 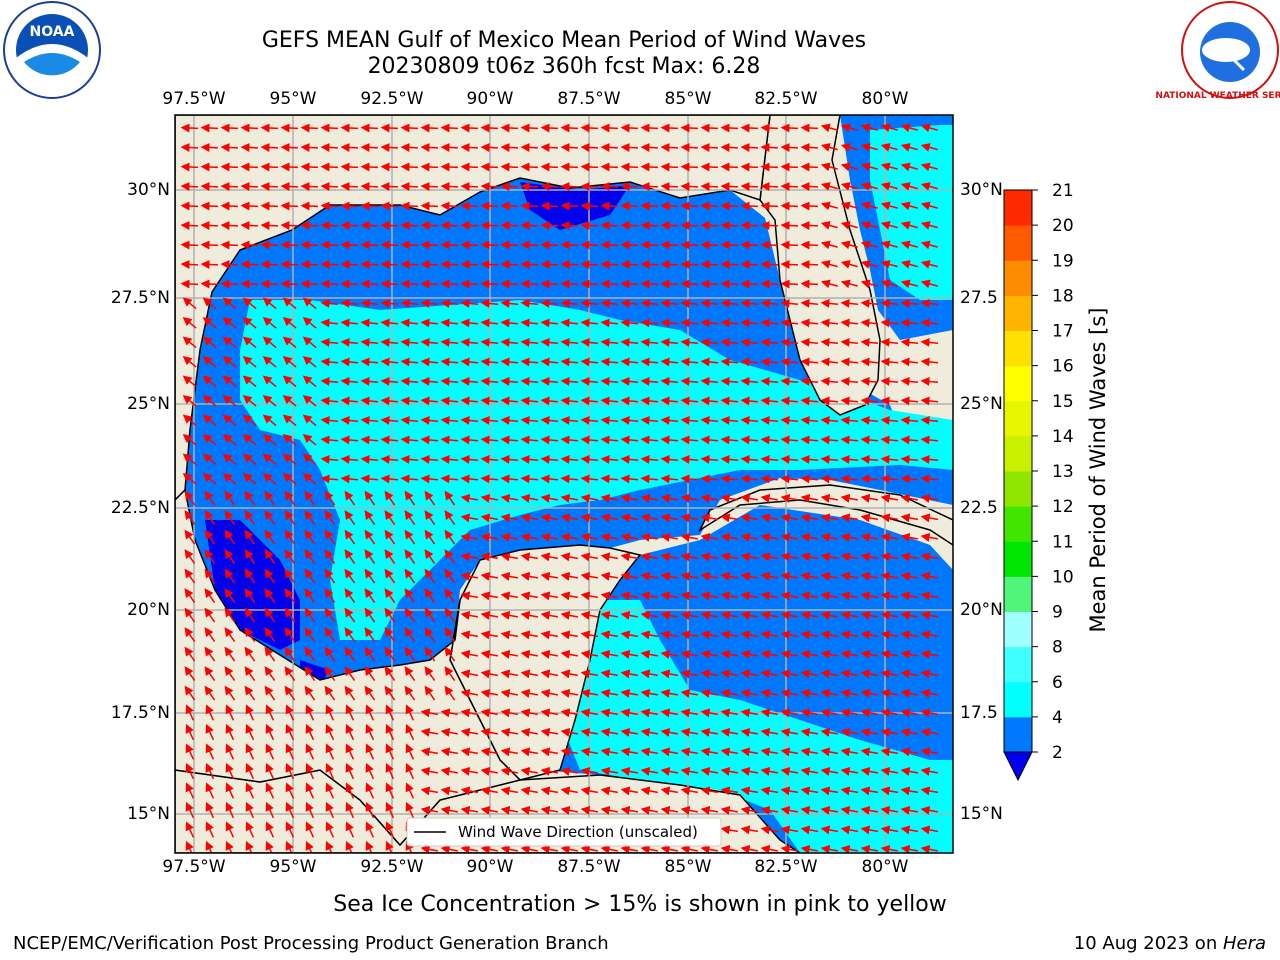 What do you see at coordinates (1244, 943) in the screenshot?
I see `footer-machine: Hera` at bounding box center [1244, 943].